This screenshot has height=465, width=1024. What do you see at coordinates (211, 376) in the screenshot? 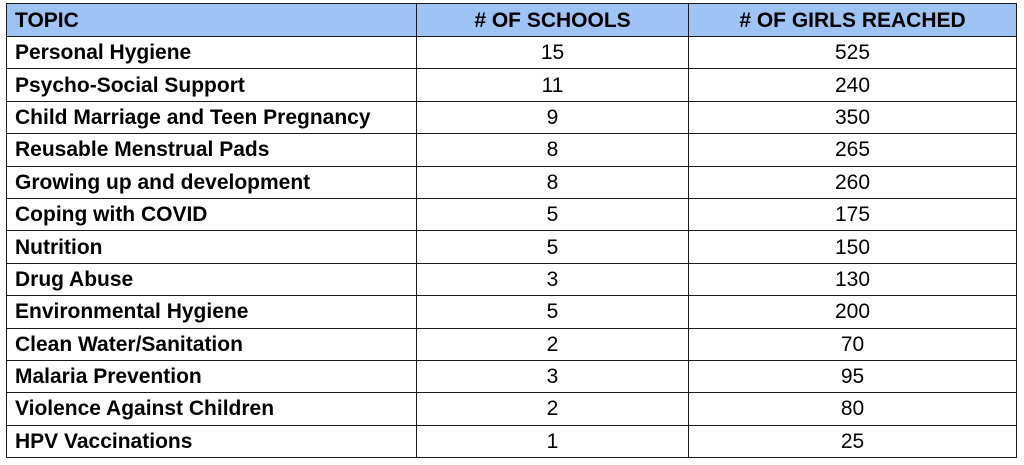
I see `topic-cell: Malaria Prevention` at bounding box center [211, 376].